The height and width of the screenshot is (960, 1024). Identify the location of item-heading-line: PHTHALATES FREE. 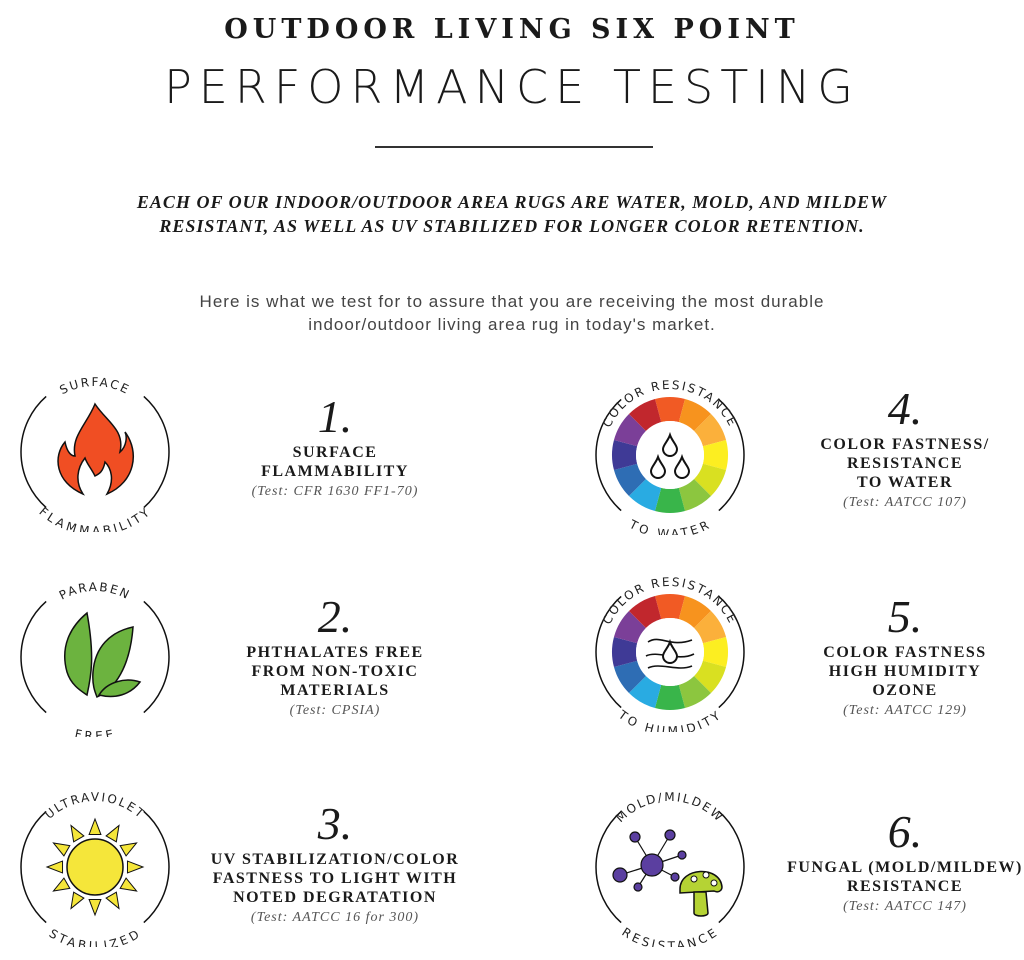
(335, 652).